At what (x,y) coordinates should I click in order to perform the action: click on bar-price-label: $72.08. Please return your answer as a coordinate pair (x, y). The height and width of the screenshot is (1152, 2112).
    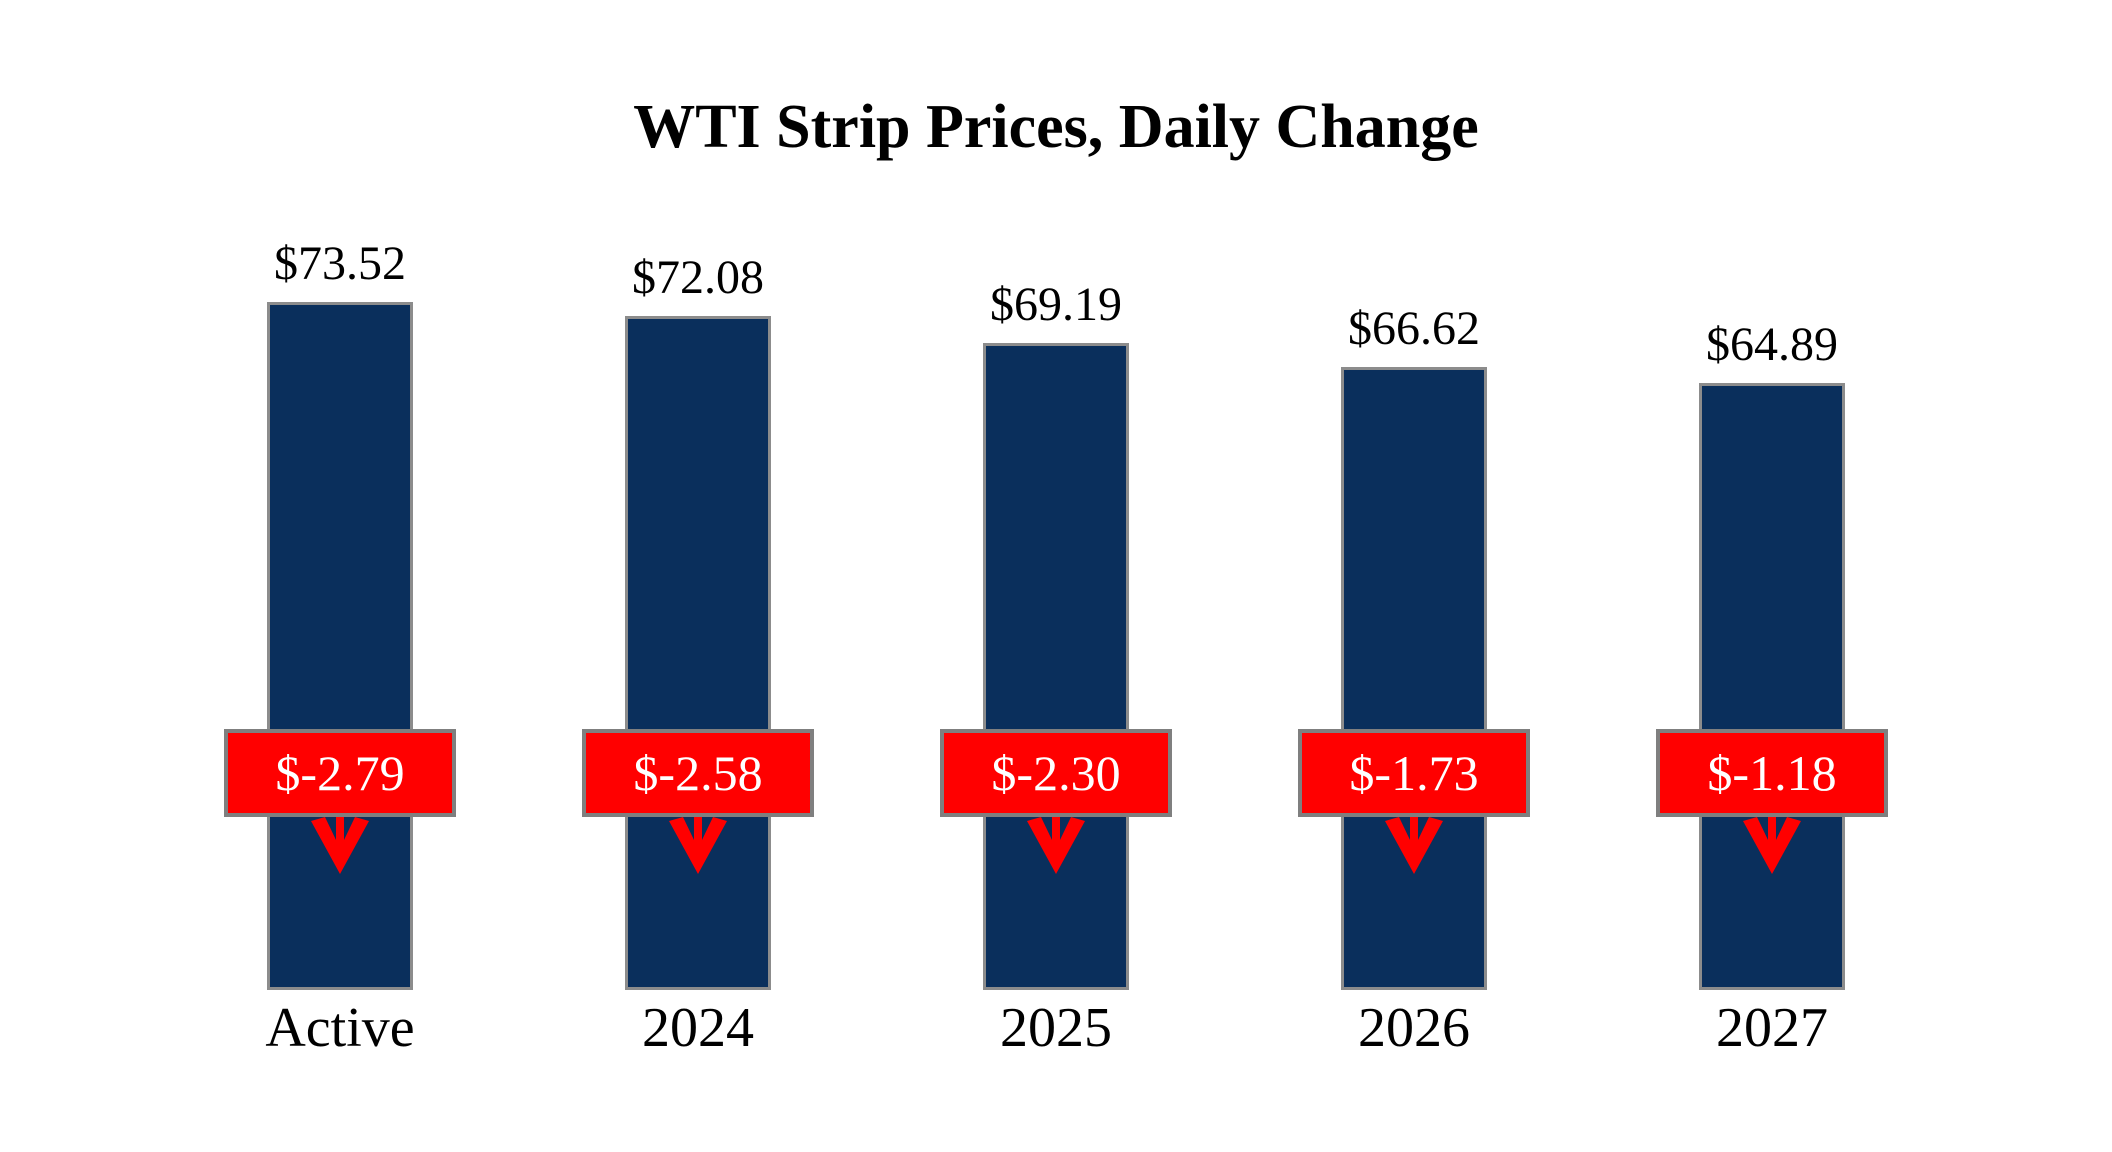
    Looking at the image, I should click on (698, 277).